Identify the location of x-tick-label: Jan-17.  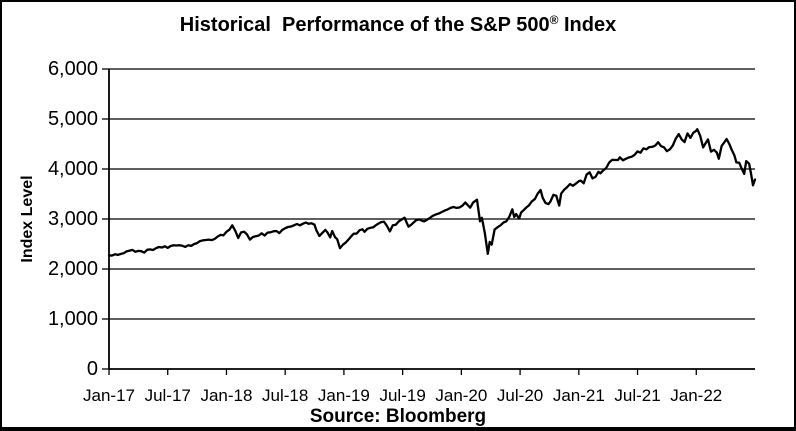
(109, 395).